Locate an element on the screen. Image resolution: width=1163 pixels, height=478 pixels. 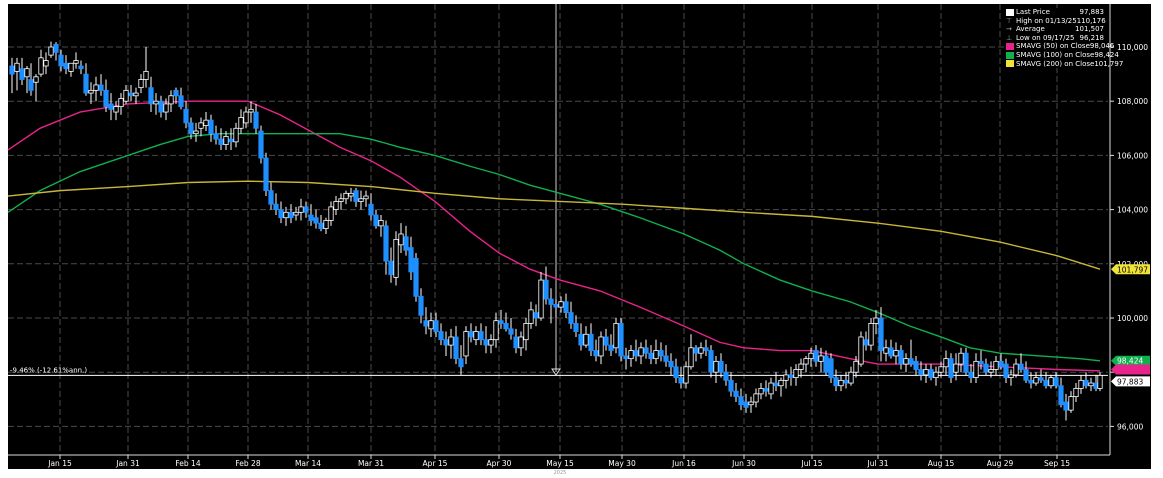
y-tick-label: 108,000 is located at coordinates (1132, 101).